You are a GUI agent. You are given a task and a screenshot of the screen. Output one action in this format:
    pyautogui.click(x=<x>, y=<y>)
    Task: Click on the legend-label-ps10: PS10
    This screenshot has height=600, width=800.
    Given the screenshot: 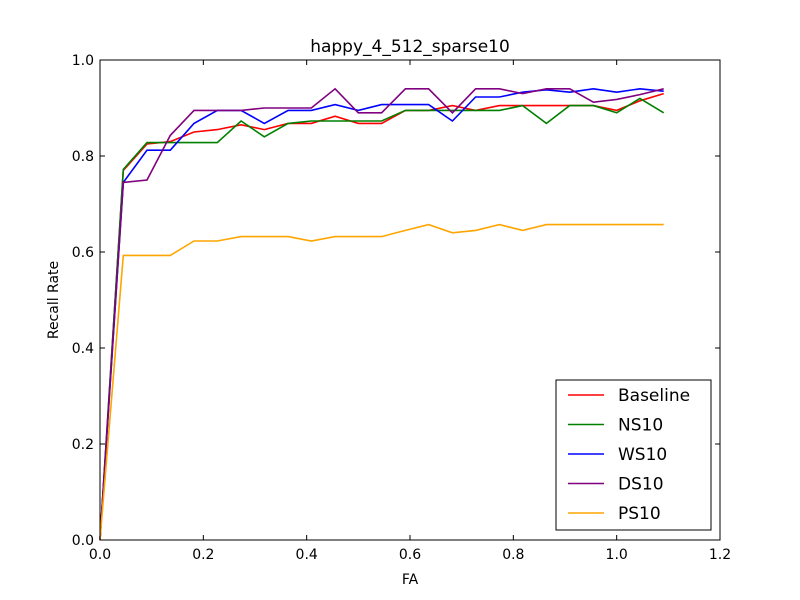 What is the action you would take?
    pyautogui.click(x=639, y=514)
    